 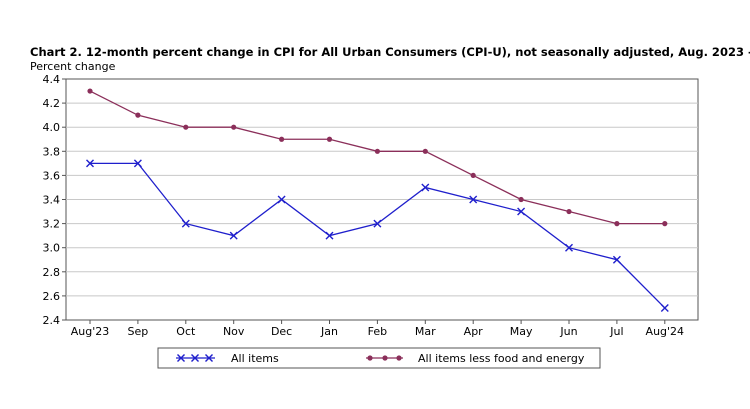 What do you see at coordinates (329, 331) in the screenshot?
I see `x-tick-label: Jan` at bounding box center [329, 331].